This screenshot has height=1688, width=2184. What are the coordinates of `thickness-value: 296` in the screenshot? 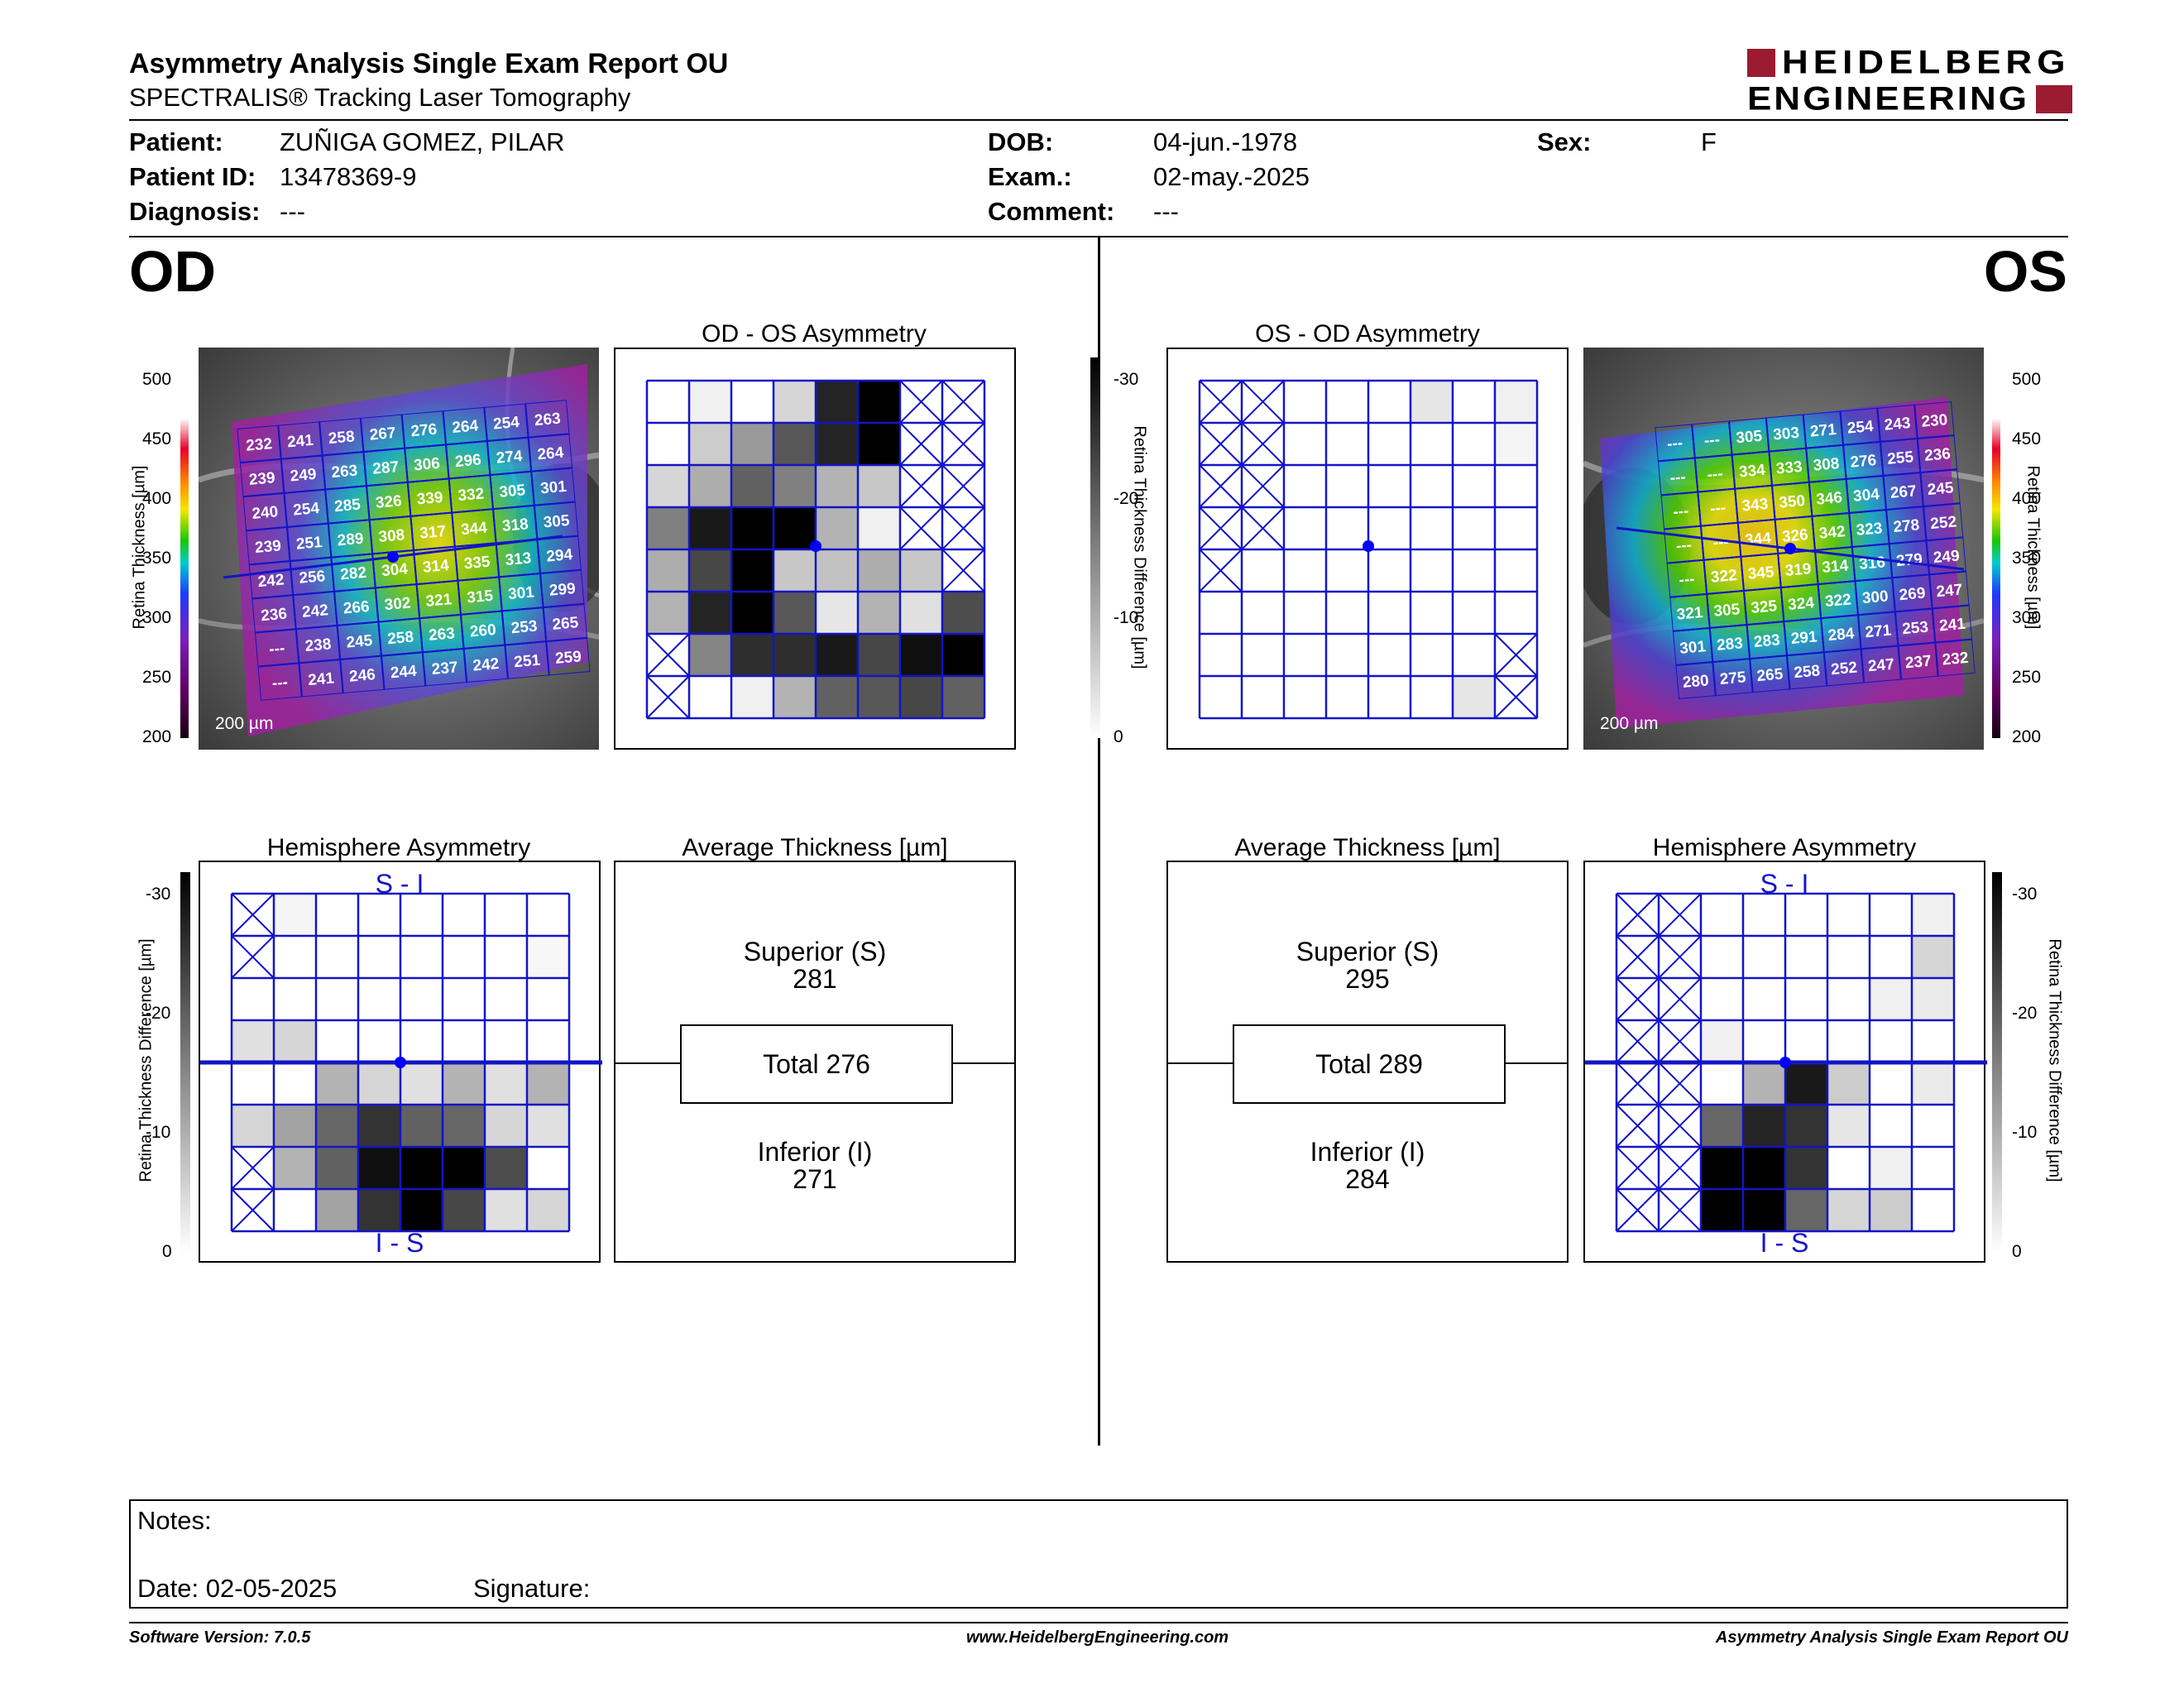 It's located at (467, 461).